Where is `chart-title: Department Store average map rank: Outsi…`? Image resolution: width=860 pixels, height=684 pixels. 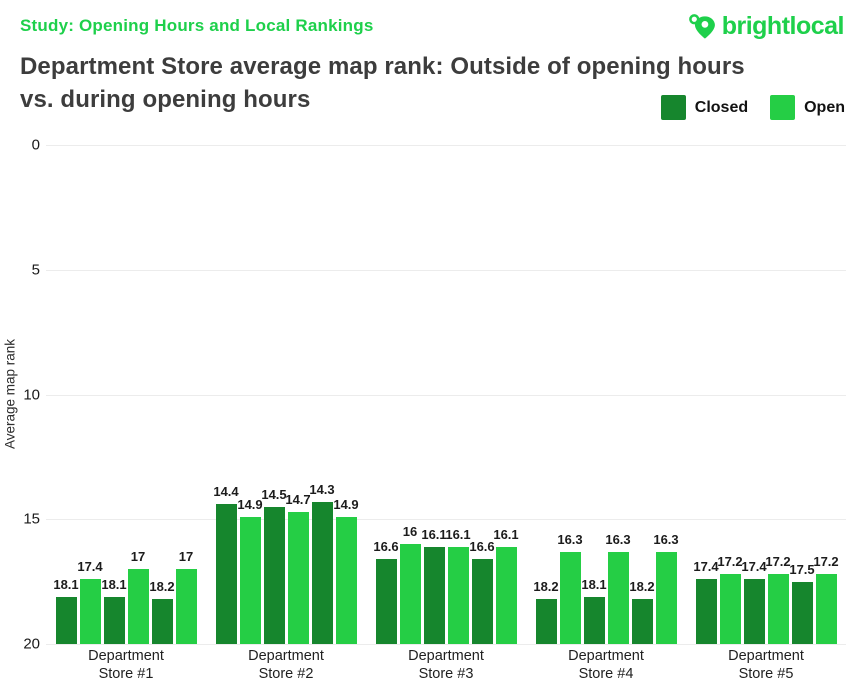 chart-title: Department Store average map rank: Outsi… is located at coordinates (435, 83).